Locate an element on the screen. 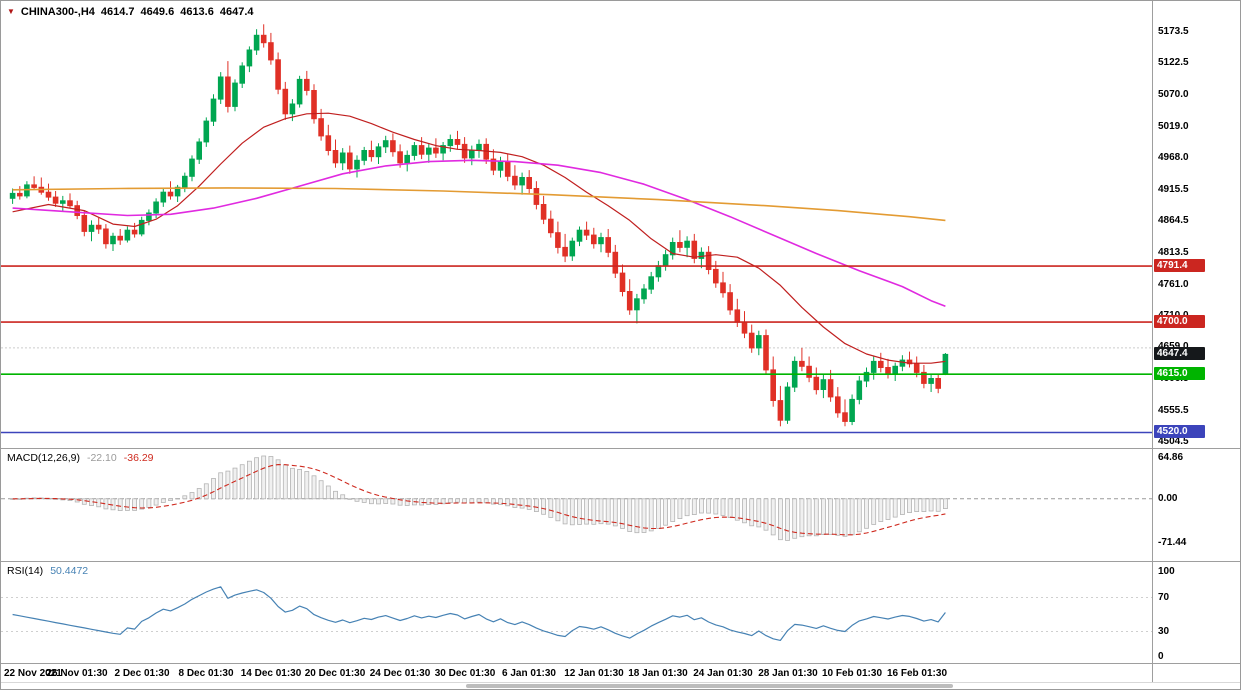 This screenshot has width=1241, height=690. level-price-label: 4615.0 is located at coordinates (1179, 373).